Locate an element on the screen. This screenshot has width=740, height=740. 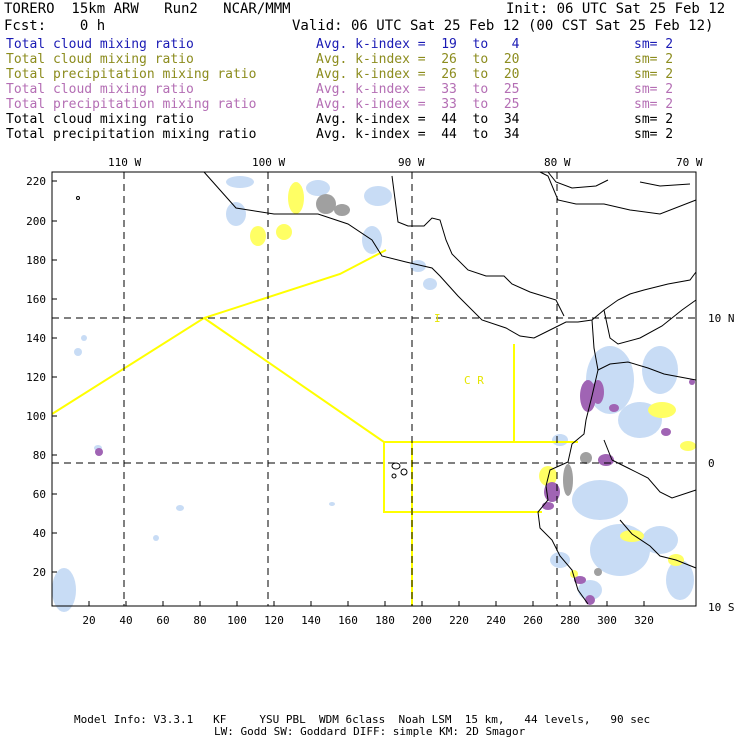
region-label: C R is located at coordinates (474, 380).